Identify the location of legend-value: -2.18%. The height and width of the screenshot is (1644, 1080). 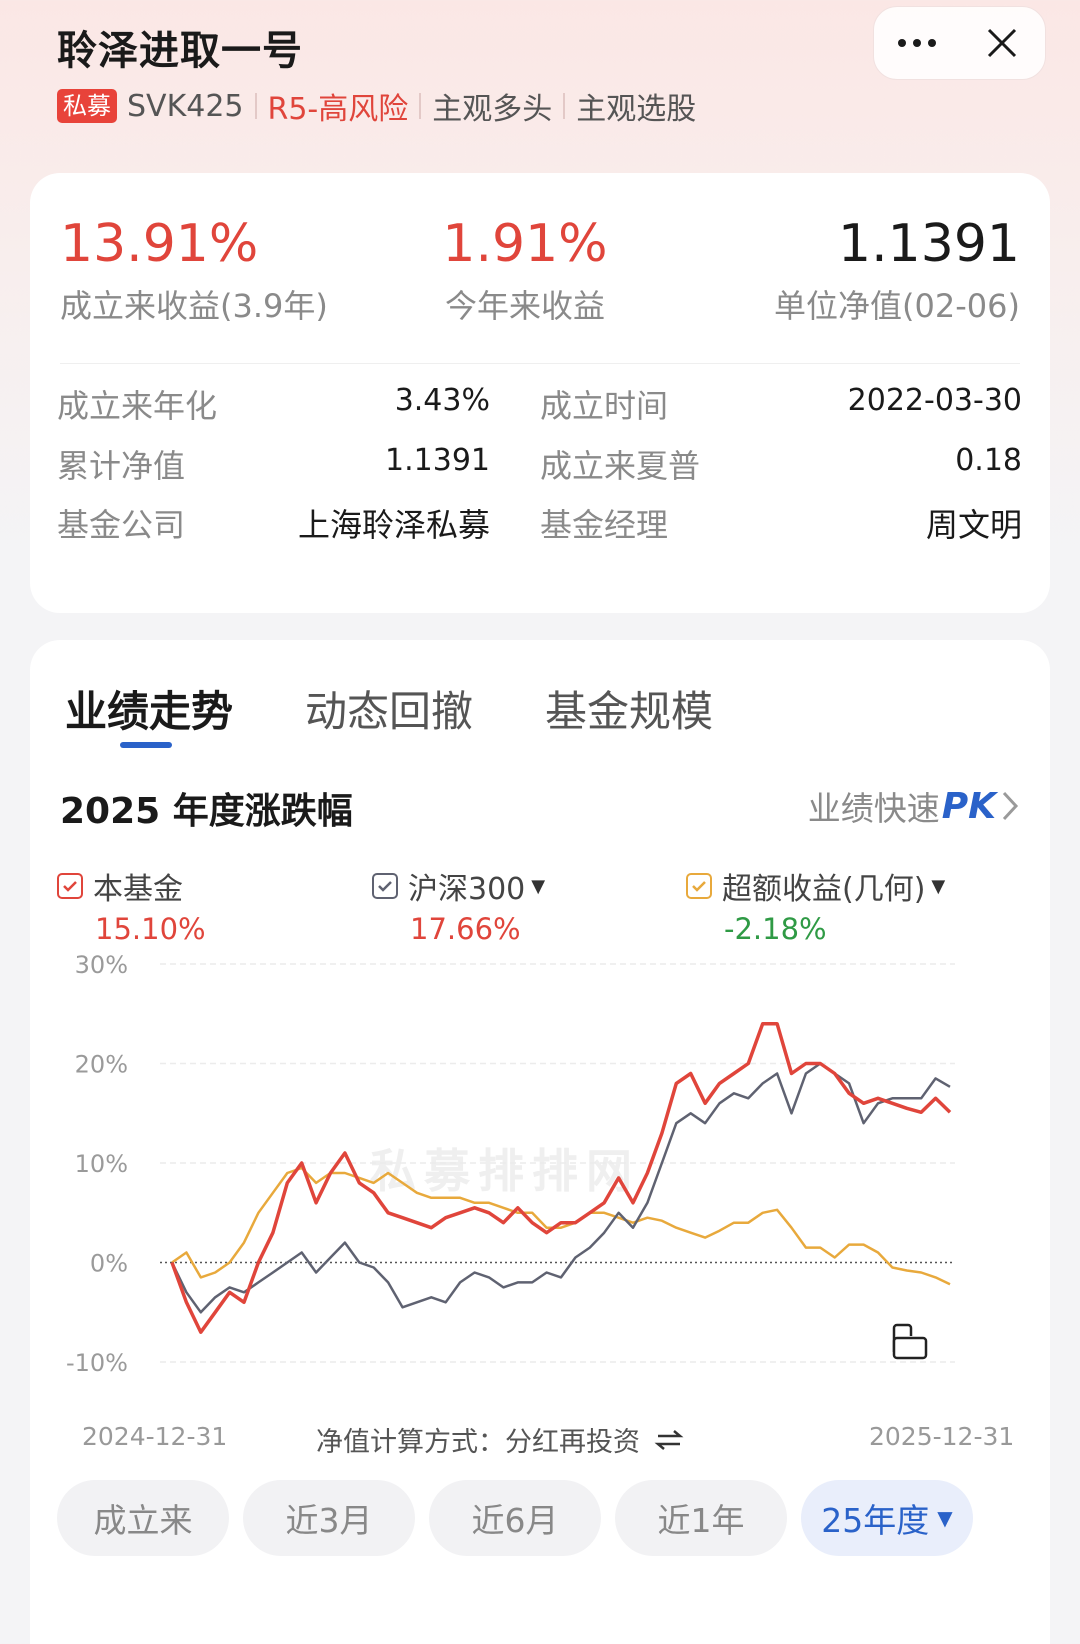
(775, 929).